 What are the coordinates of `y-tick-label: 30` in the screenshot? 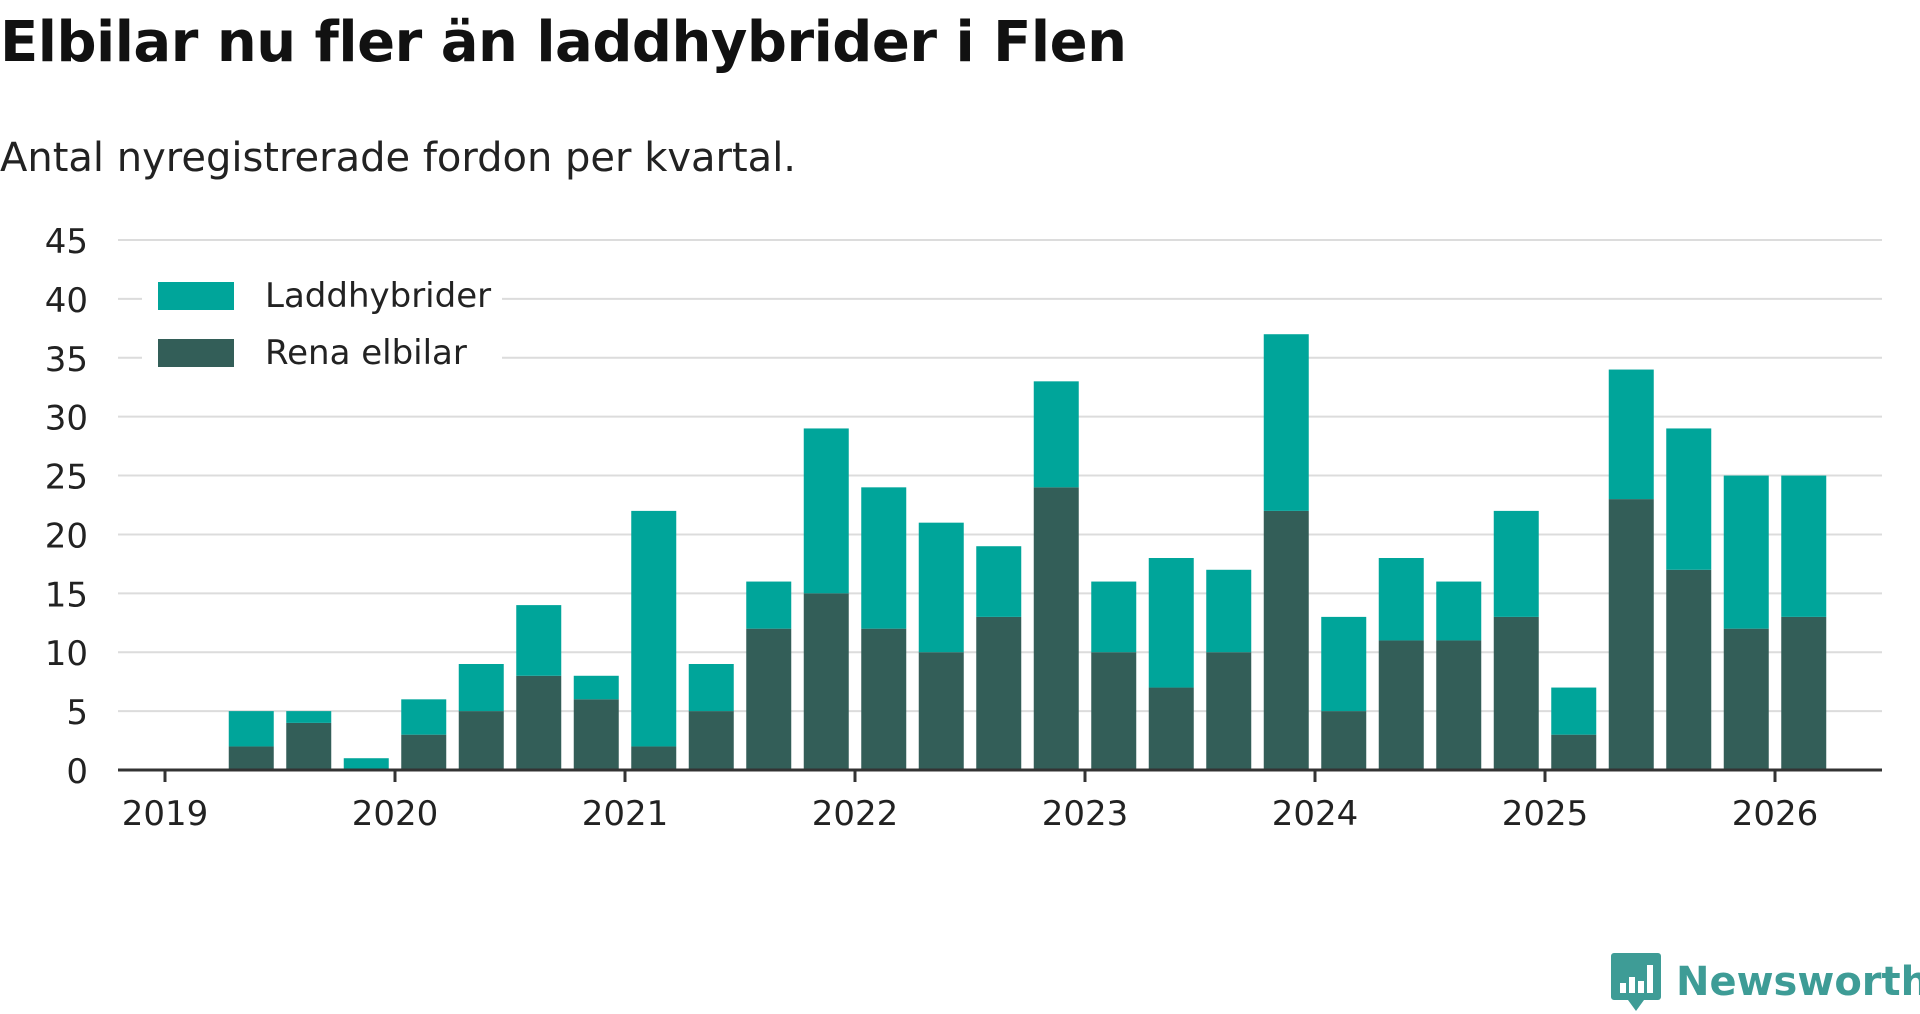 It's located at (66, 419).